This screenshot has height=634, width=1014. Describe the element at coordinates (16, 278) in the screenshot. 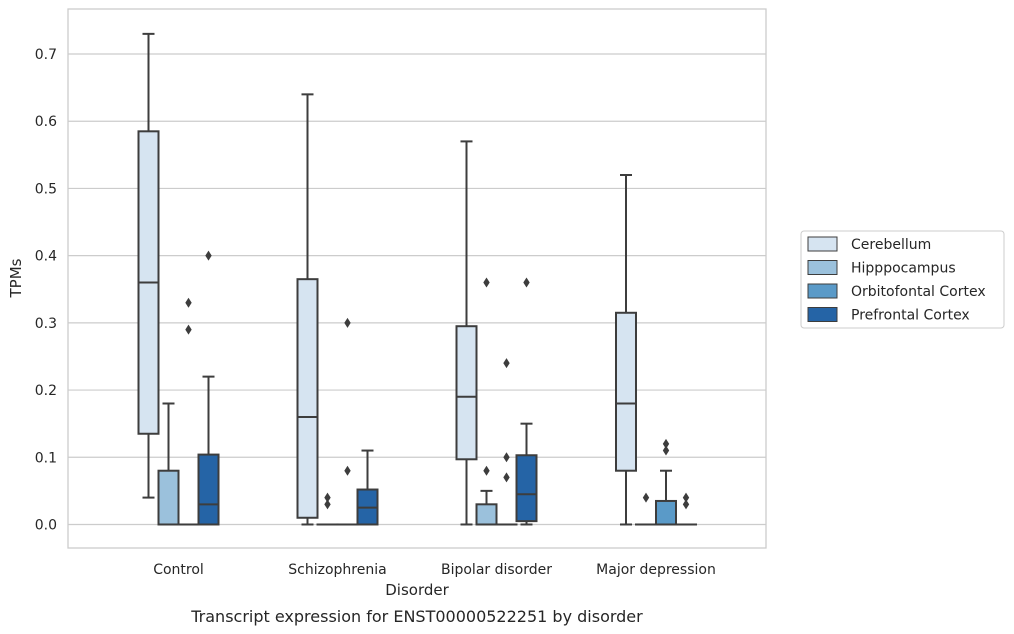

I see `y-axis-title: TPMs` at that location.